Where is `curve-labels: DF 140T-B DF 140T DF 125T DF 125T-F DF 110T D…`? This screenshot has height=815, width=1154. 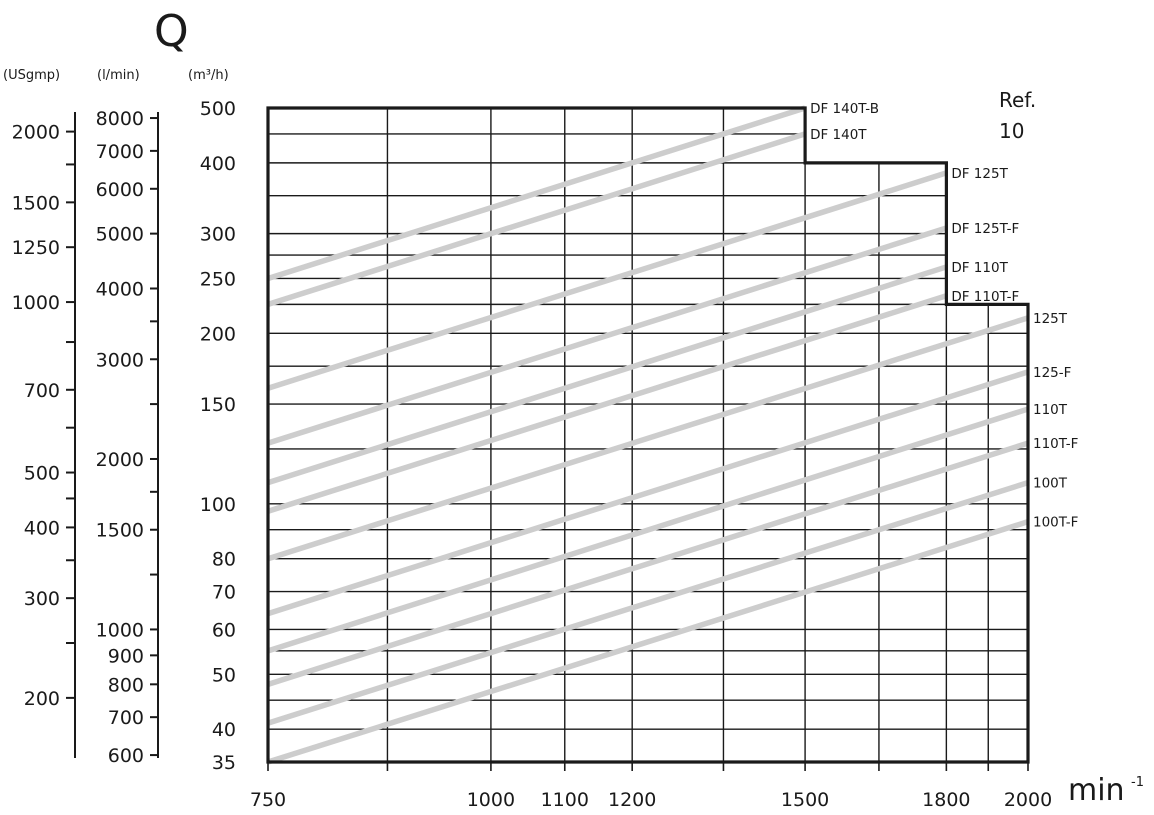 curve-labels: DF 140T-B DF 140T DF 125T DF 125T-F DF 110T D… is located at coordinates (944, 316).